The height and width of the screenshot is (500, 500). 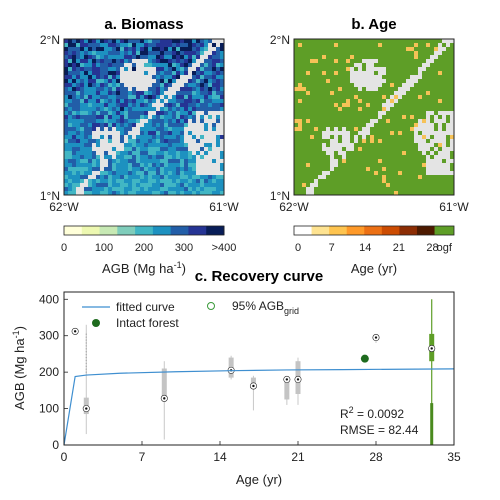 What do you see at coordinates (374, 230) in the screenshot?
I see `age-colorbar-frame` at bounding box center [374, 230].